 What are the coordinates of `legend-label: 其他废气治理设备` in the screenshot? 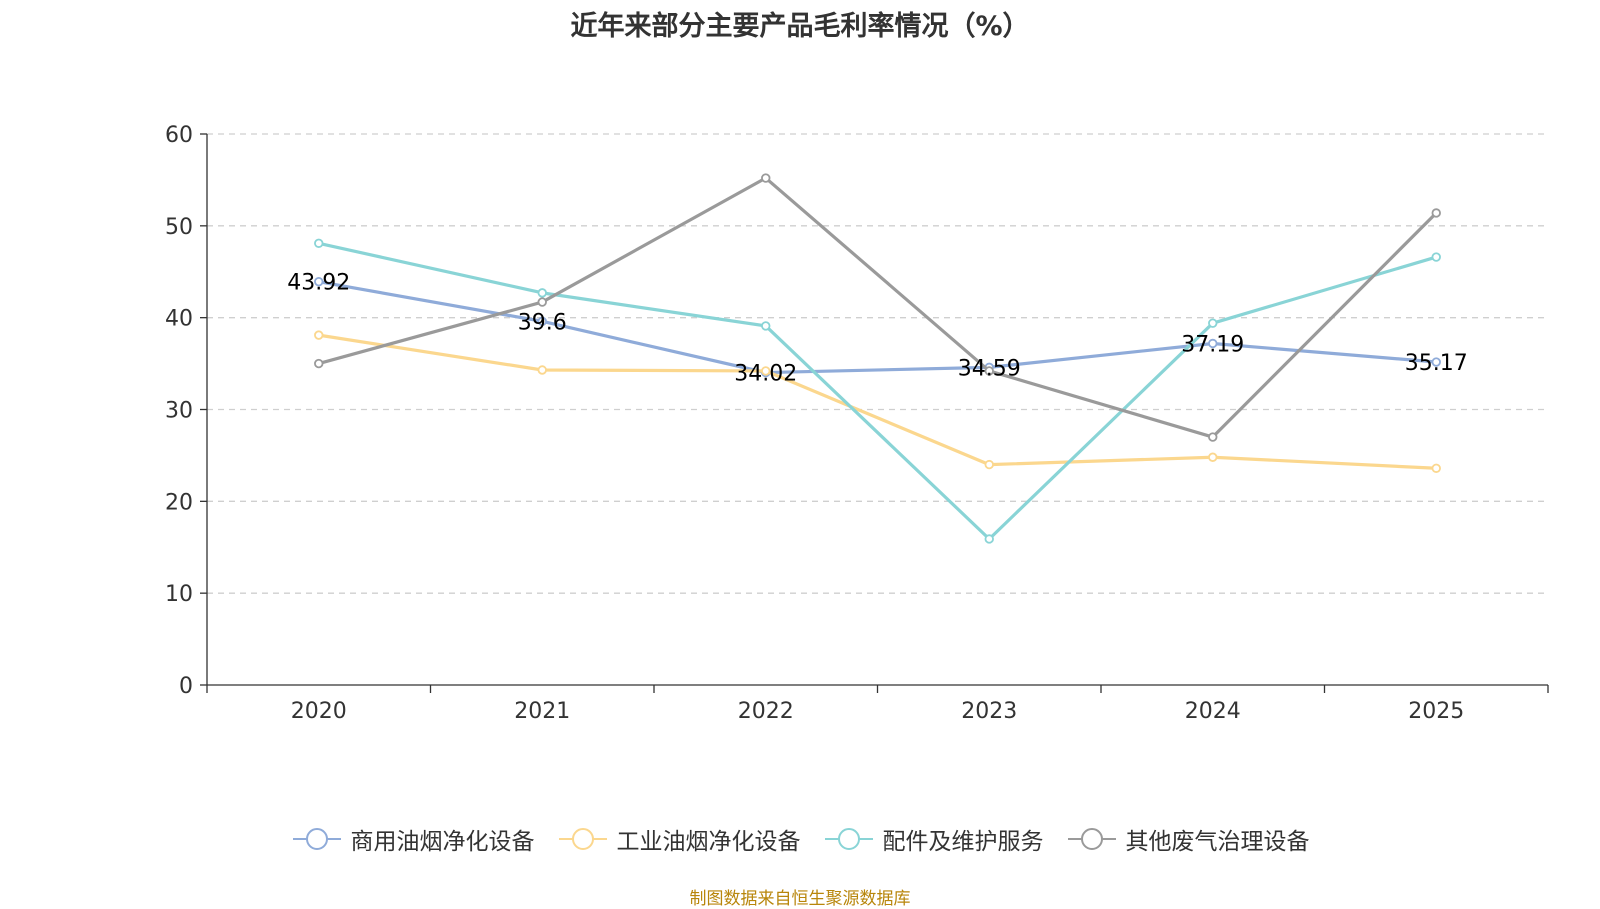 It's located at (1217, 842).